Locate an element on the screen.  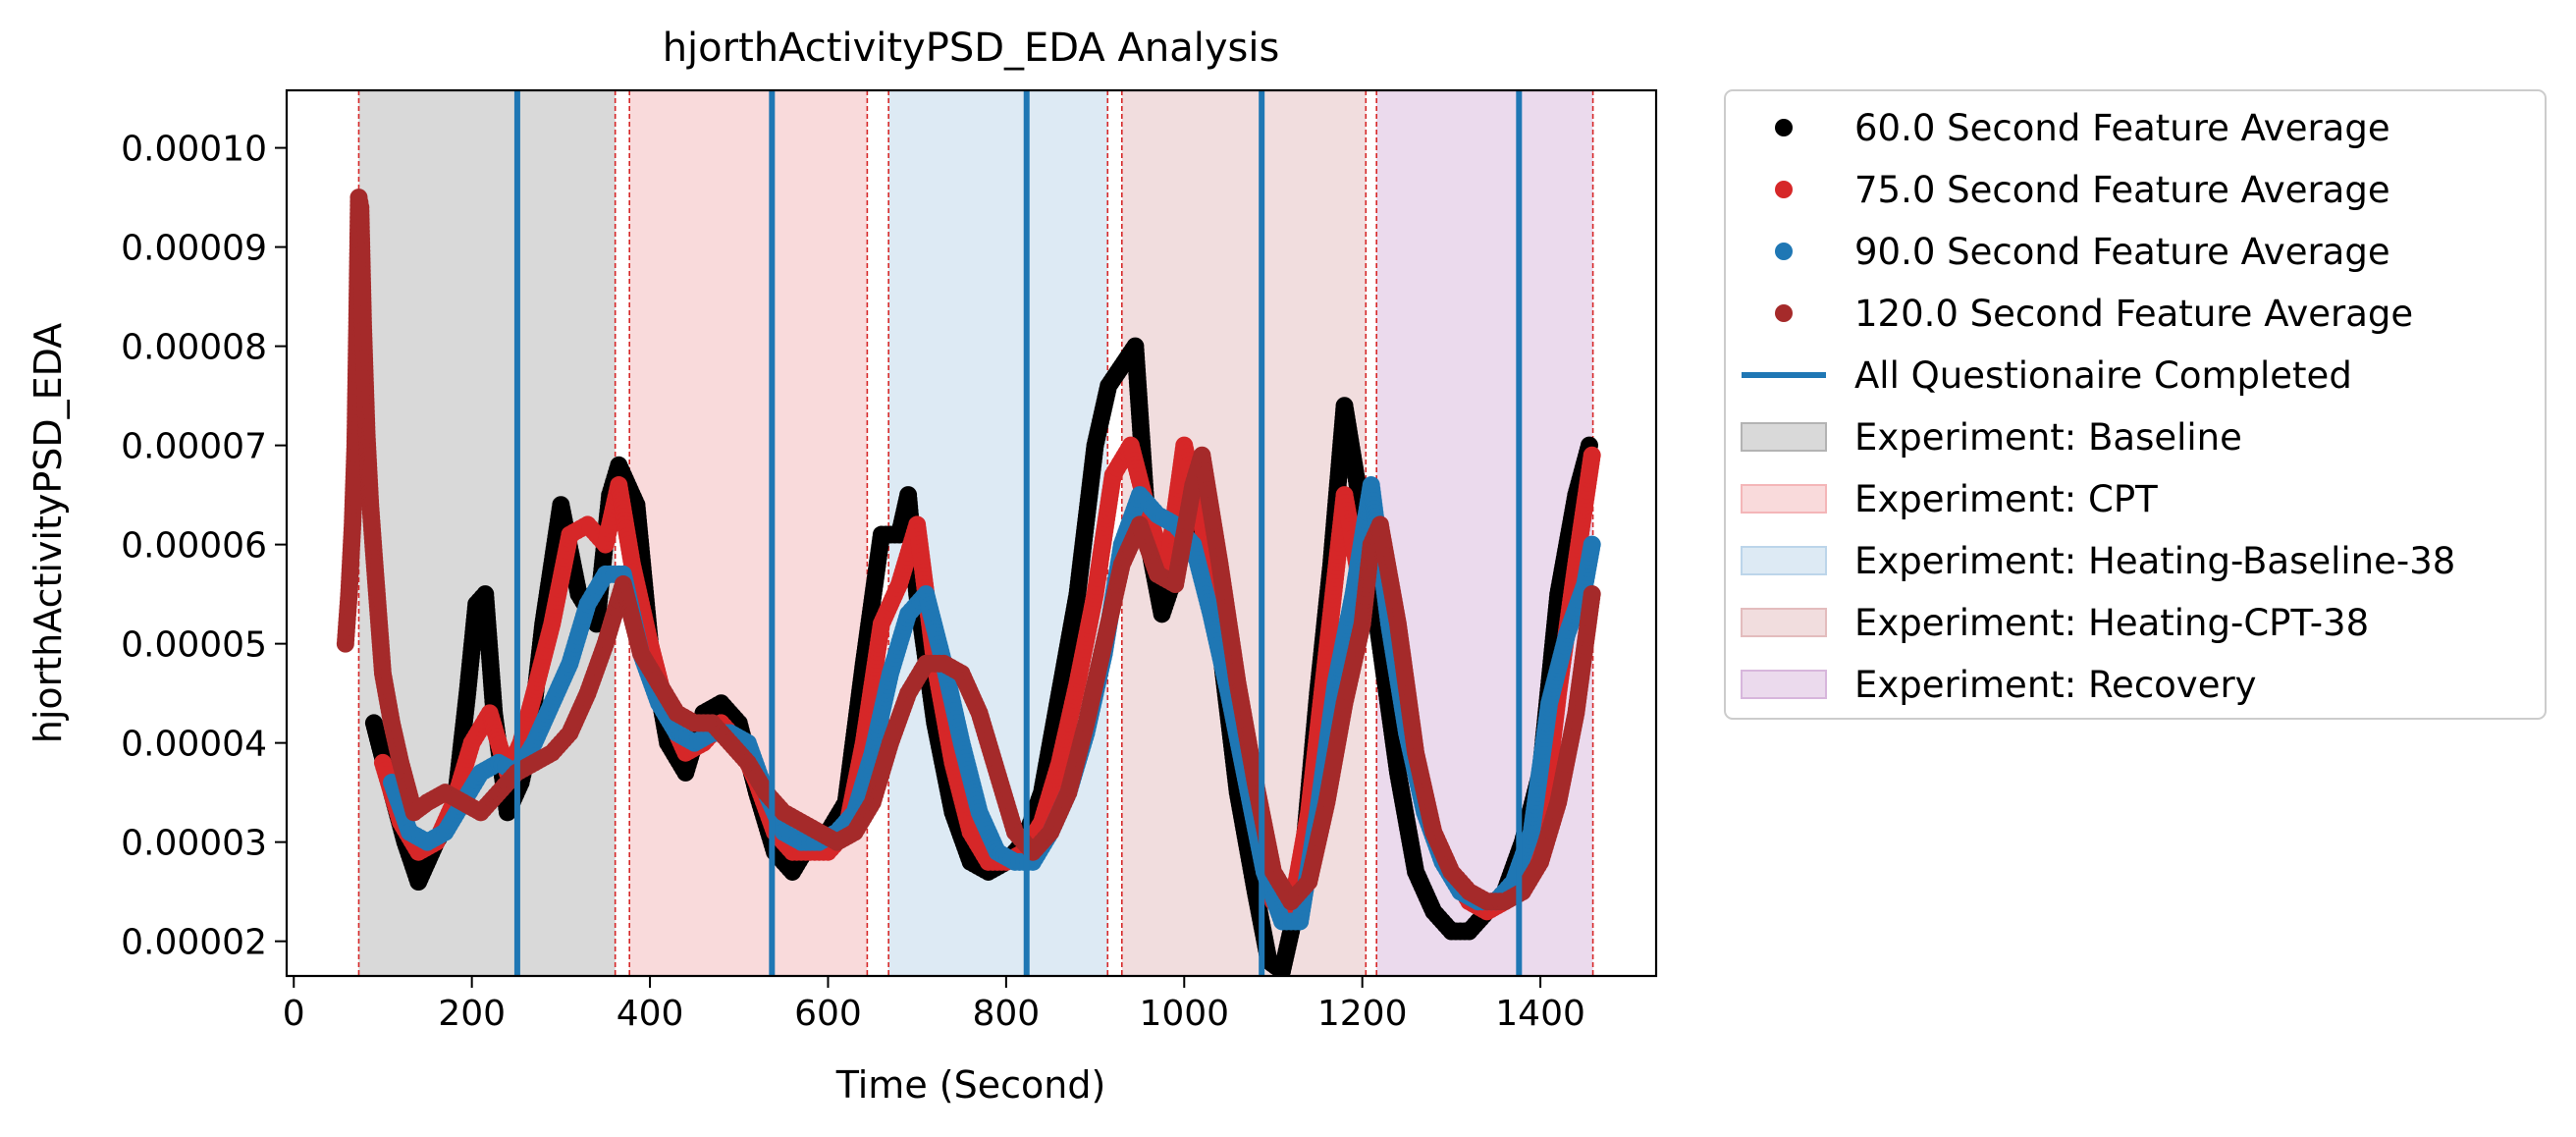
legend-entry-all-questionaire-completed: All Questionaire Completed is located at coordinates (2047, 375).